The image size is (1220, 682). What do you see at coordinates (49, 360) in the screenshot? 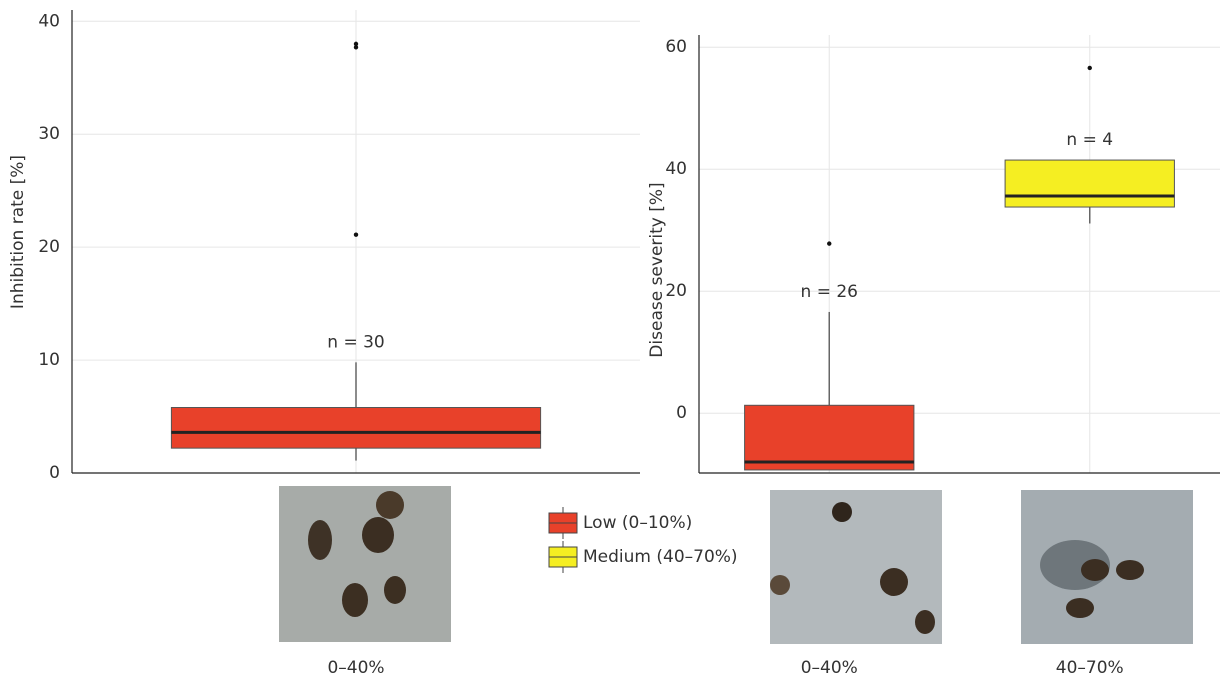
I see `y-tick-label: 10` at bounding box center [49, 360].